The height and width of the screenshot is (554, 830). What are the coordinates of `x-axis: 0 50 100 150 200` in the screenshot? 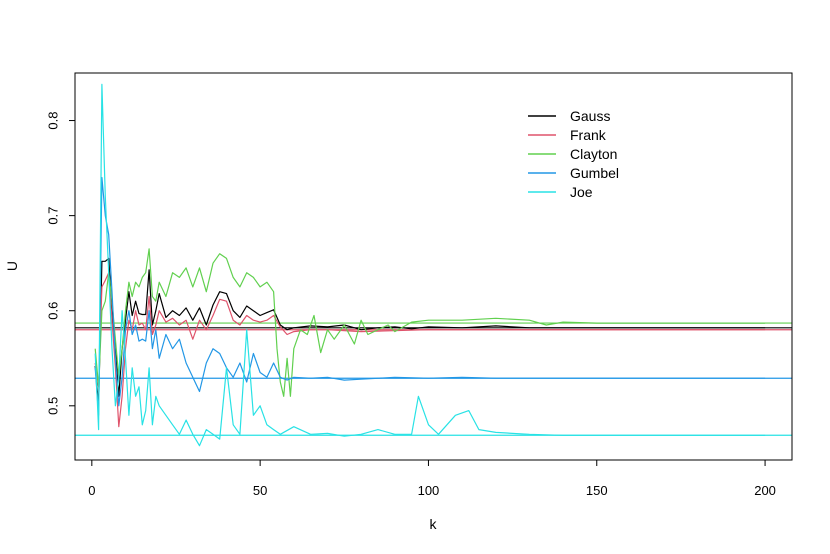 It's located at (432, 479).